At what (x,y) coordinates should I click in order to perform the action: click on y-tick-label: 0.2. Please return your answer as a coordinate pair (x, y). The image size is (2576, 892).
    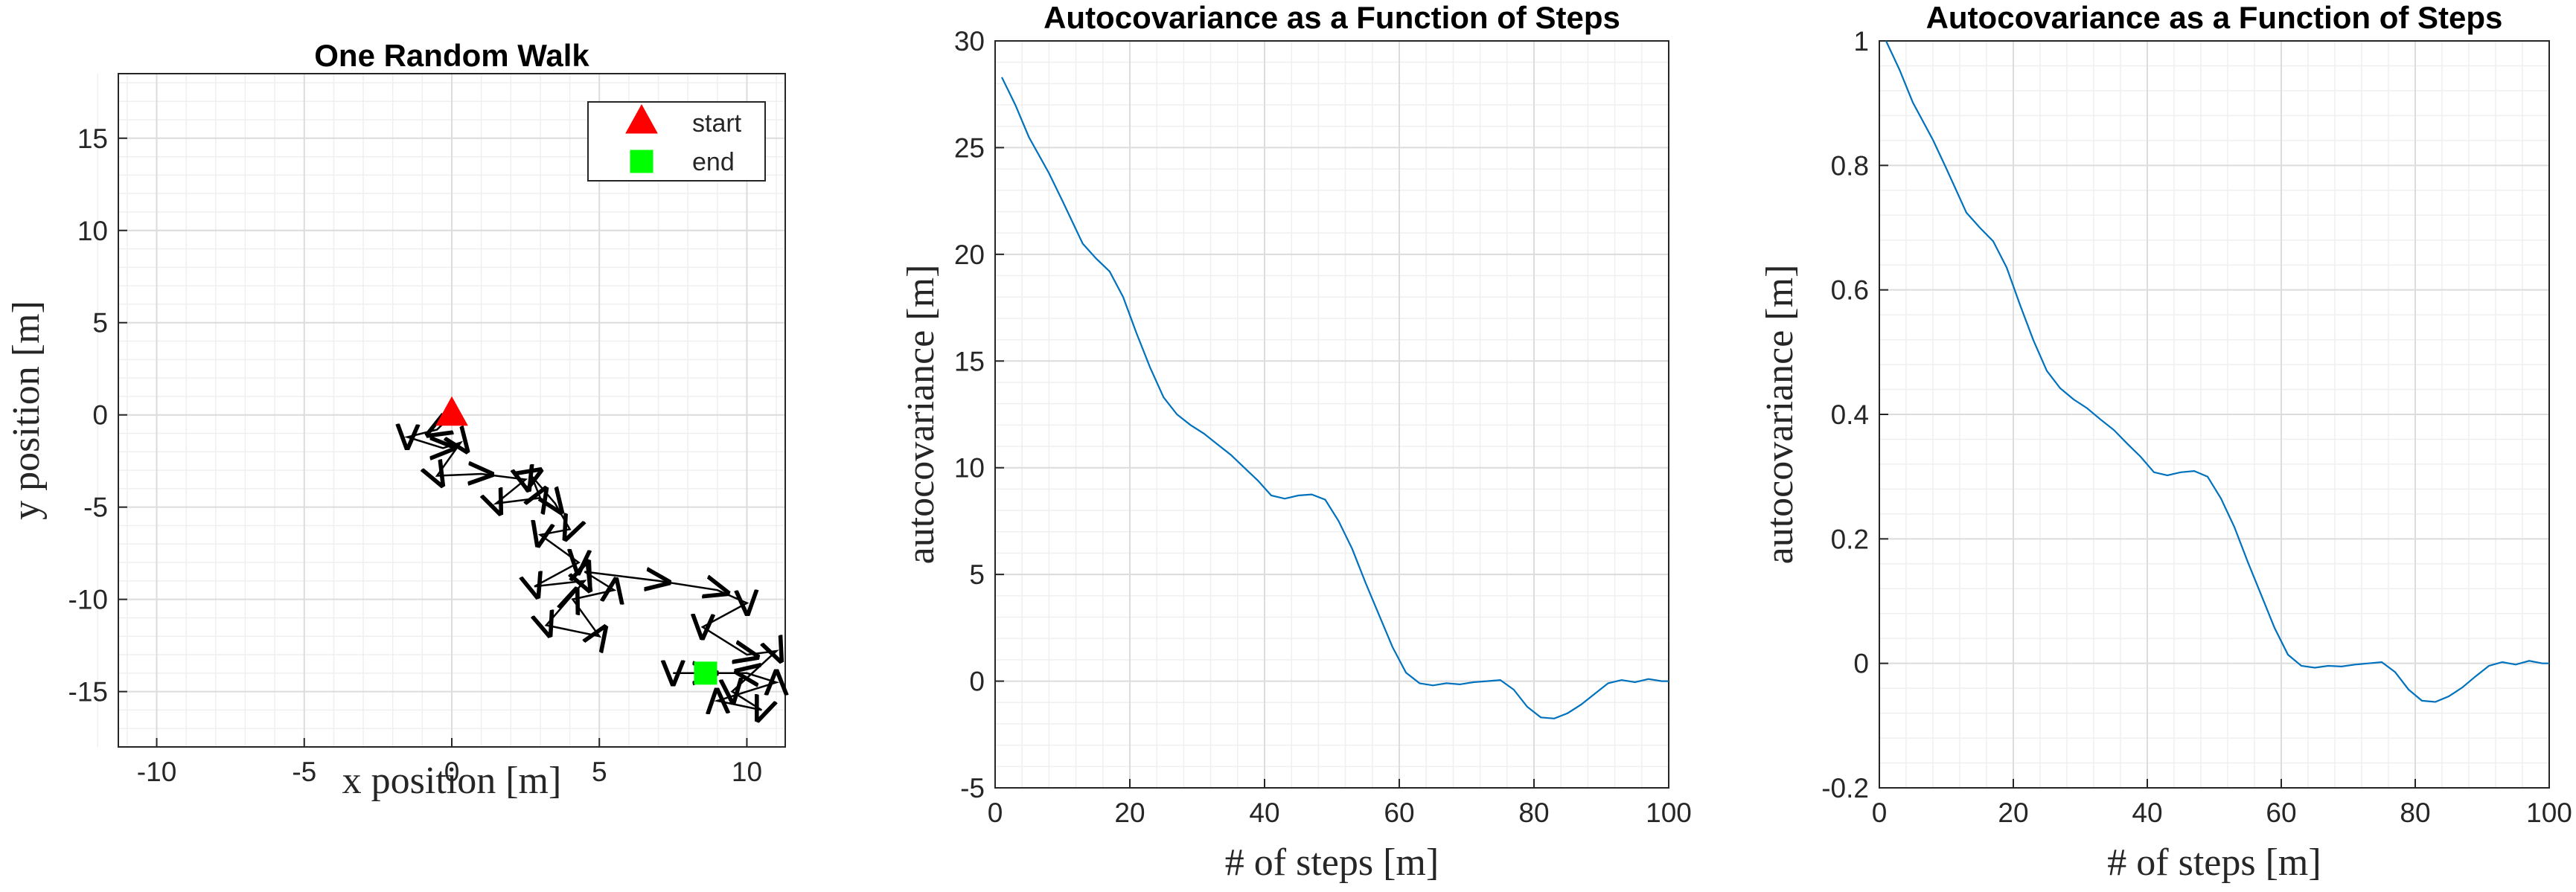
    Looking at the image, I should click on (1850, 539).